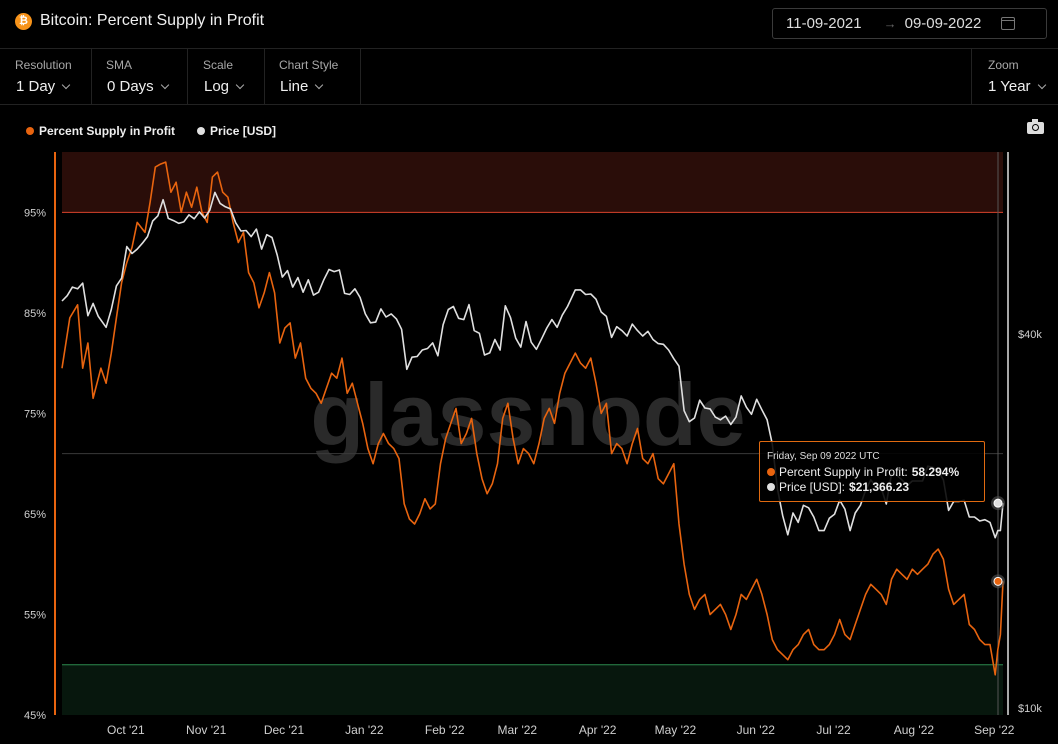 Image resolution: width=1058 pixels, height=744 pixels. What do you see at coordinates (23, 21) in the screenshot?
I see `bitcoin-icon: ₿` at bounding box center [23, 21].